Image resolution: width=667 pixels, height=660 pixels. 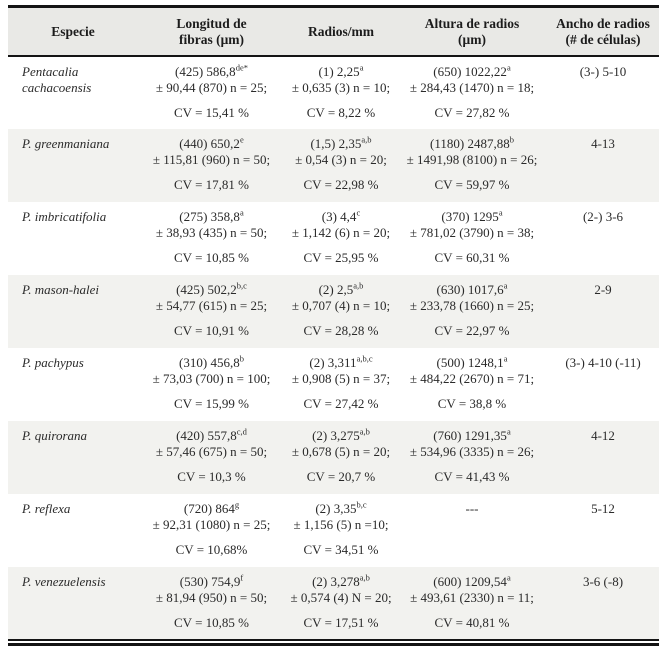 What do you see at coordinates (211, 232) in the screenshot?
I see `sd-range-n-value: ± 38,93 (435) n = 50;` at bounding box center [211, 232].